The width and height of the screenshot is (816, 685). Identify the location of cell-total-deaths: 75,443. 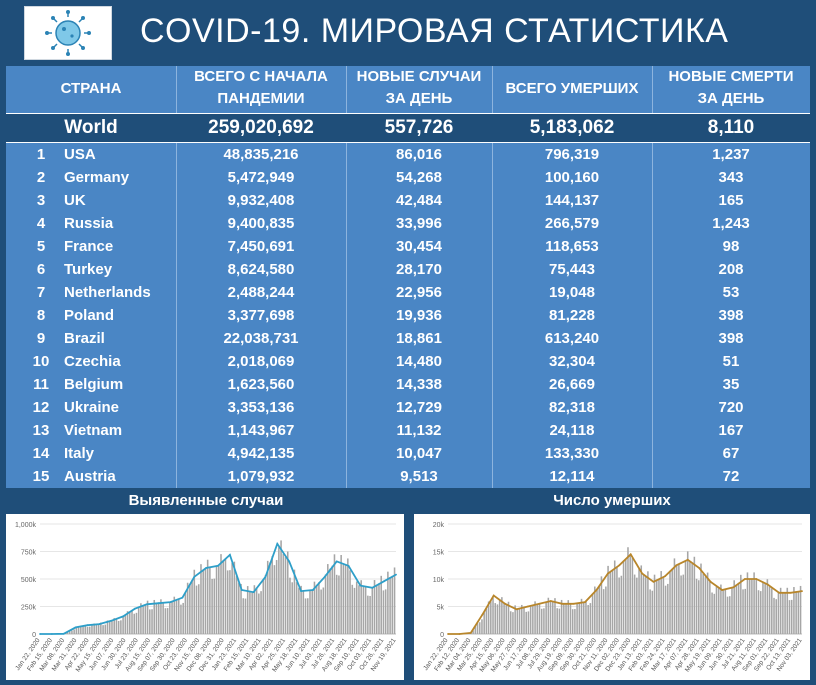
(572, 269).